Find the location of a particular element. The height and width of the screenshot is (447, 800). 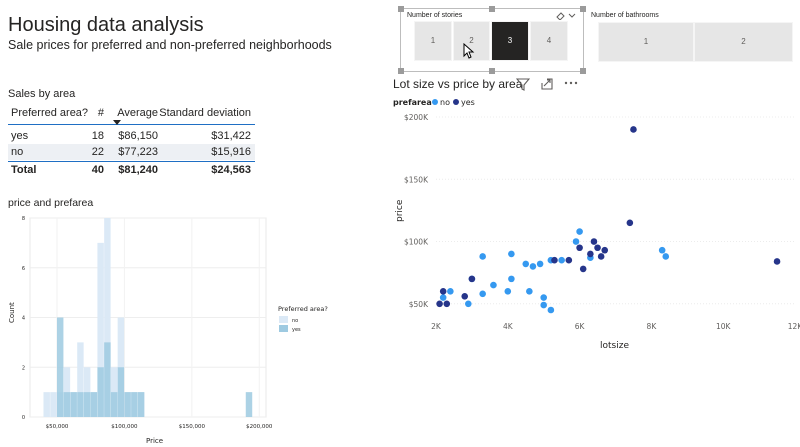

histogram-title: price and prefarea is located at coordinates (51, 203).